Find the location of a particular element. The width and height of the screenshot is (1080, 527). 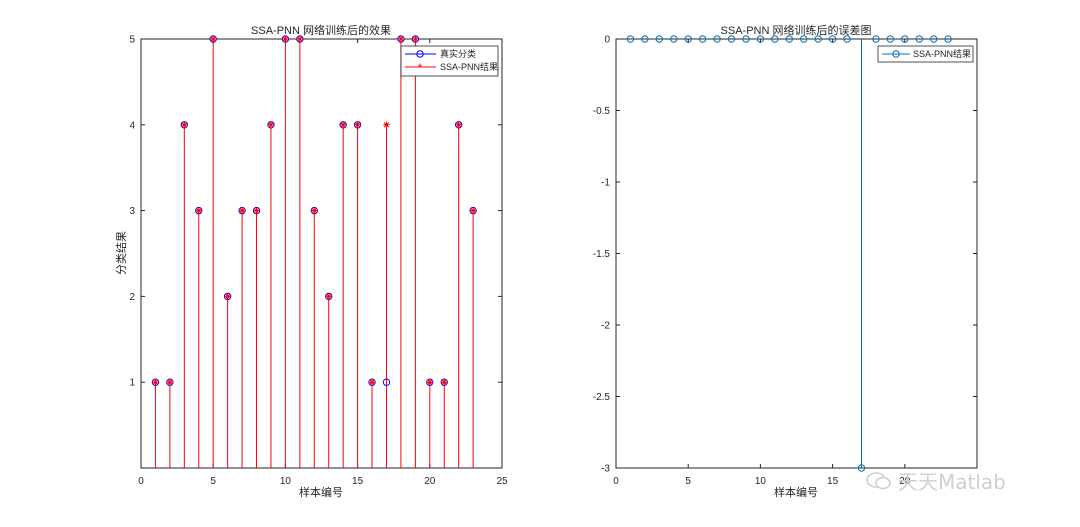

y-tick-label: 2 is located at coordinates (132, 297).